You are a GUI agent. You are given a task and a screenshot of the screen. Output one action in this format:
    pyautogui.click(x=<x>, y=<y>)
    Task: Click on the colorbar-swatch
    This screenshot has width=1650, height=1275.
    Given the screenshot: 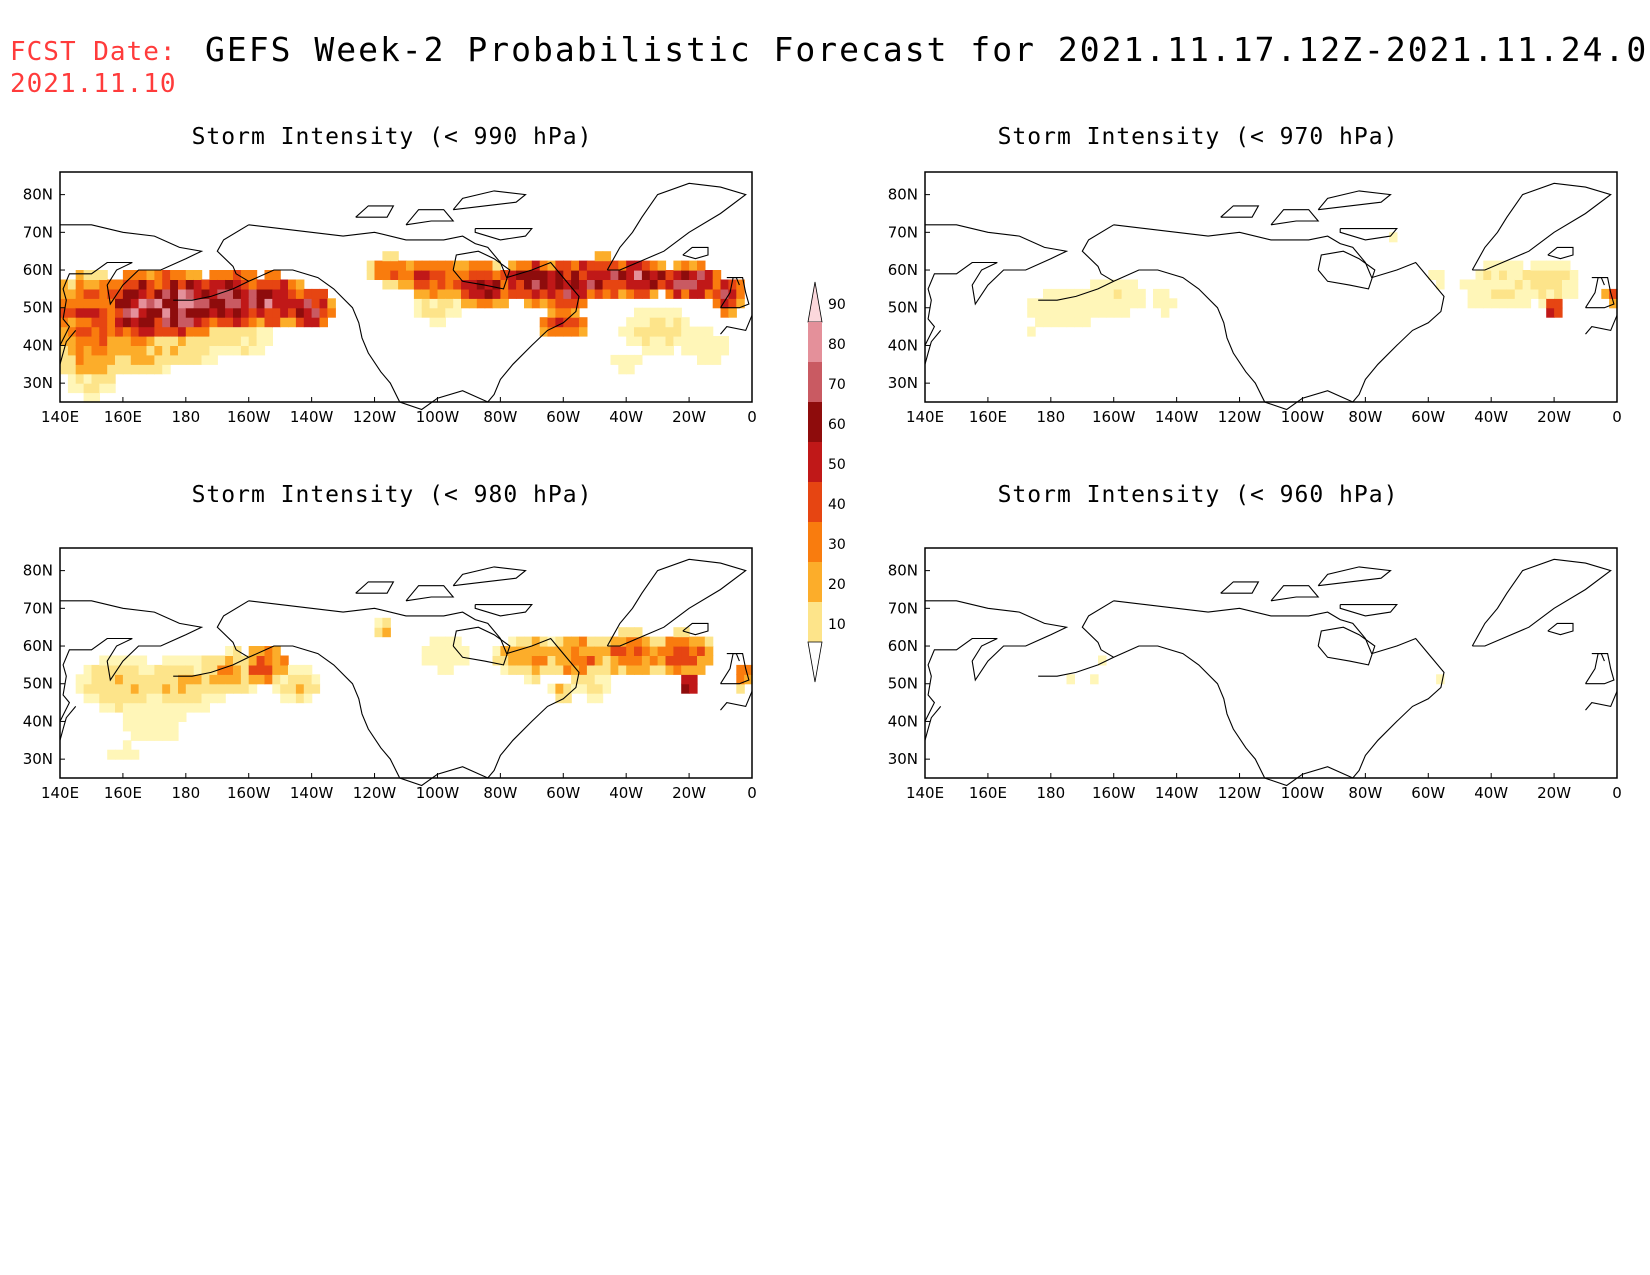 What is the action you would take?
    pyautogui.click(x=815, y=382)
    